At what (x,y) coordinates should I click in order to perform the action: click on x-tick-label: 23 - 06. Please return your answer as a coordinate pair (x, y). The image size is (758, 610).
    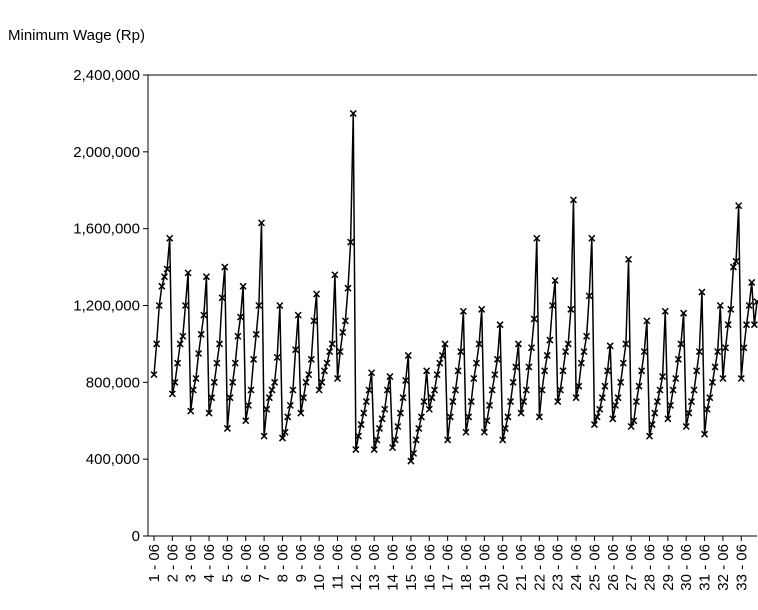
    Looking at the image, I should click on (558, 567).